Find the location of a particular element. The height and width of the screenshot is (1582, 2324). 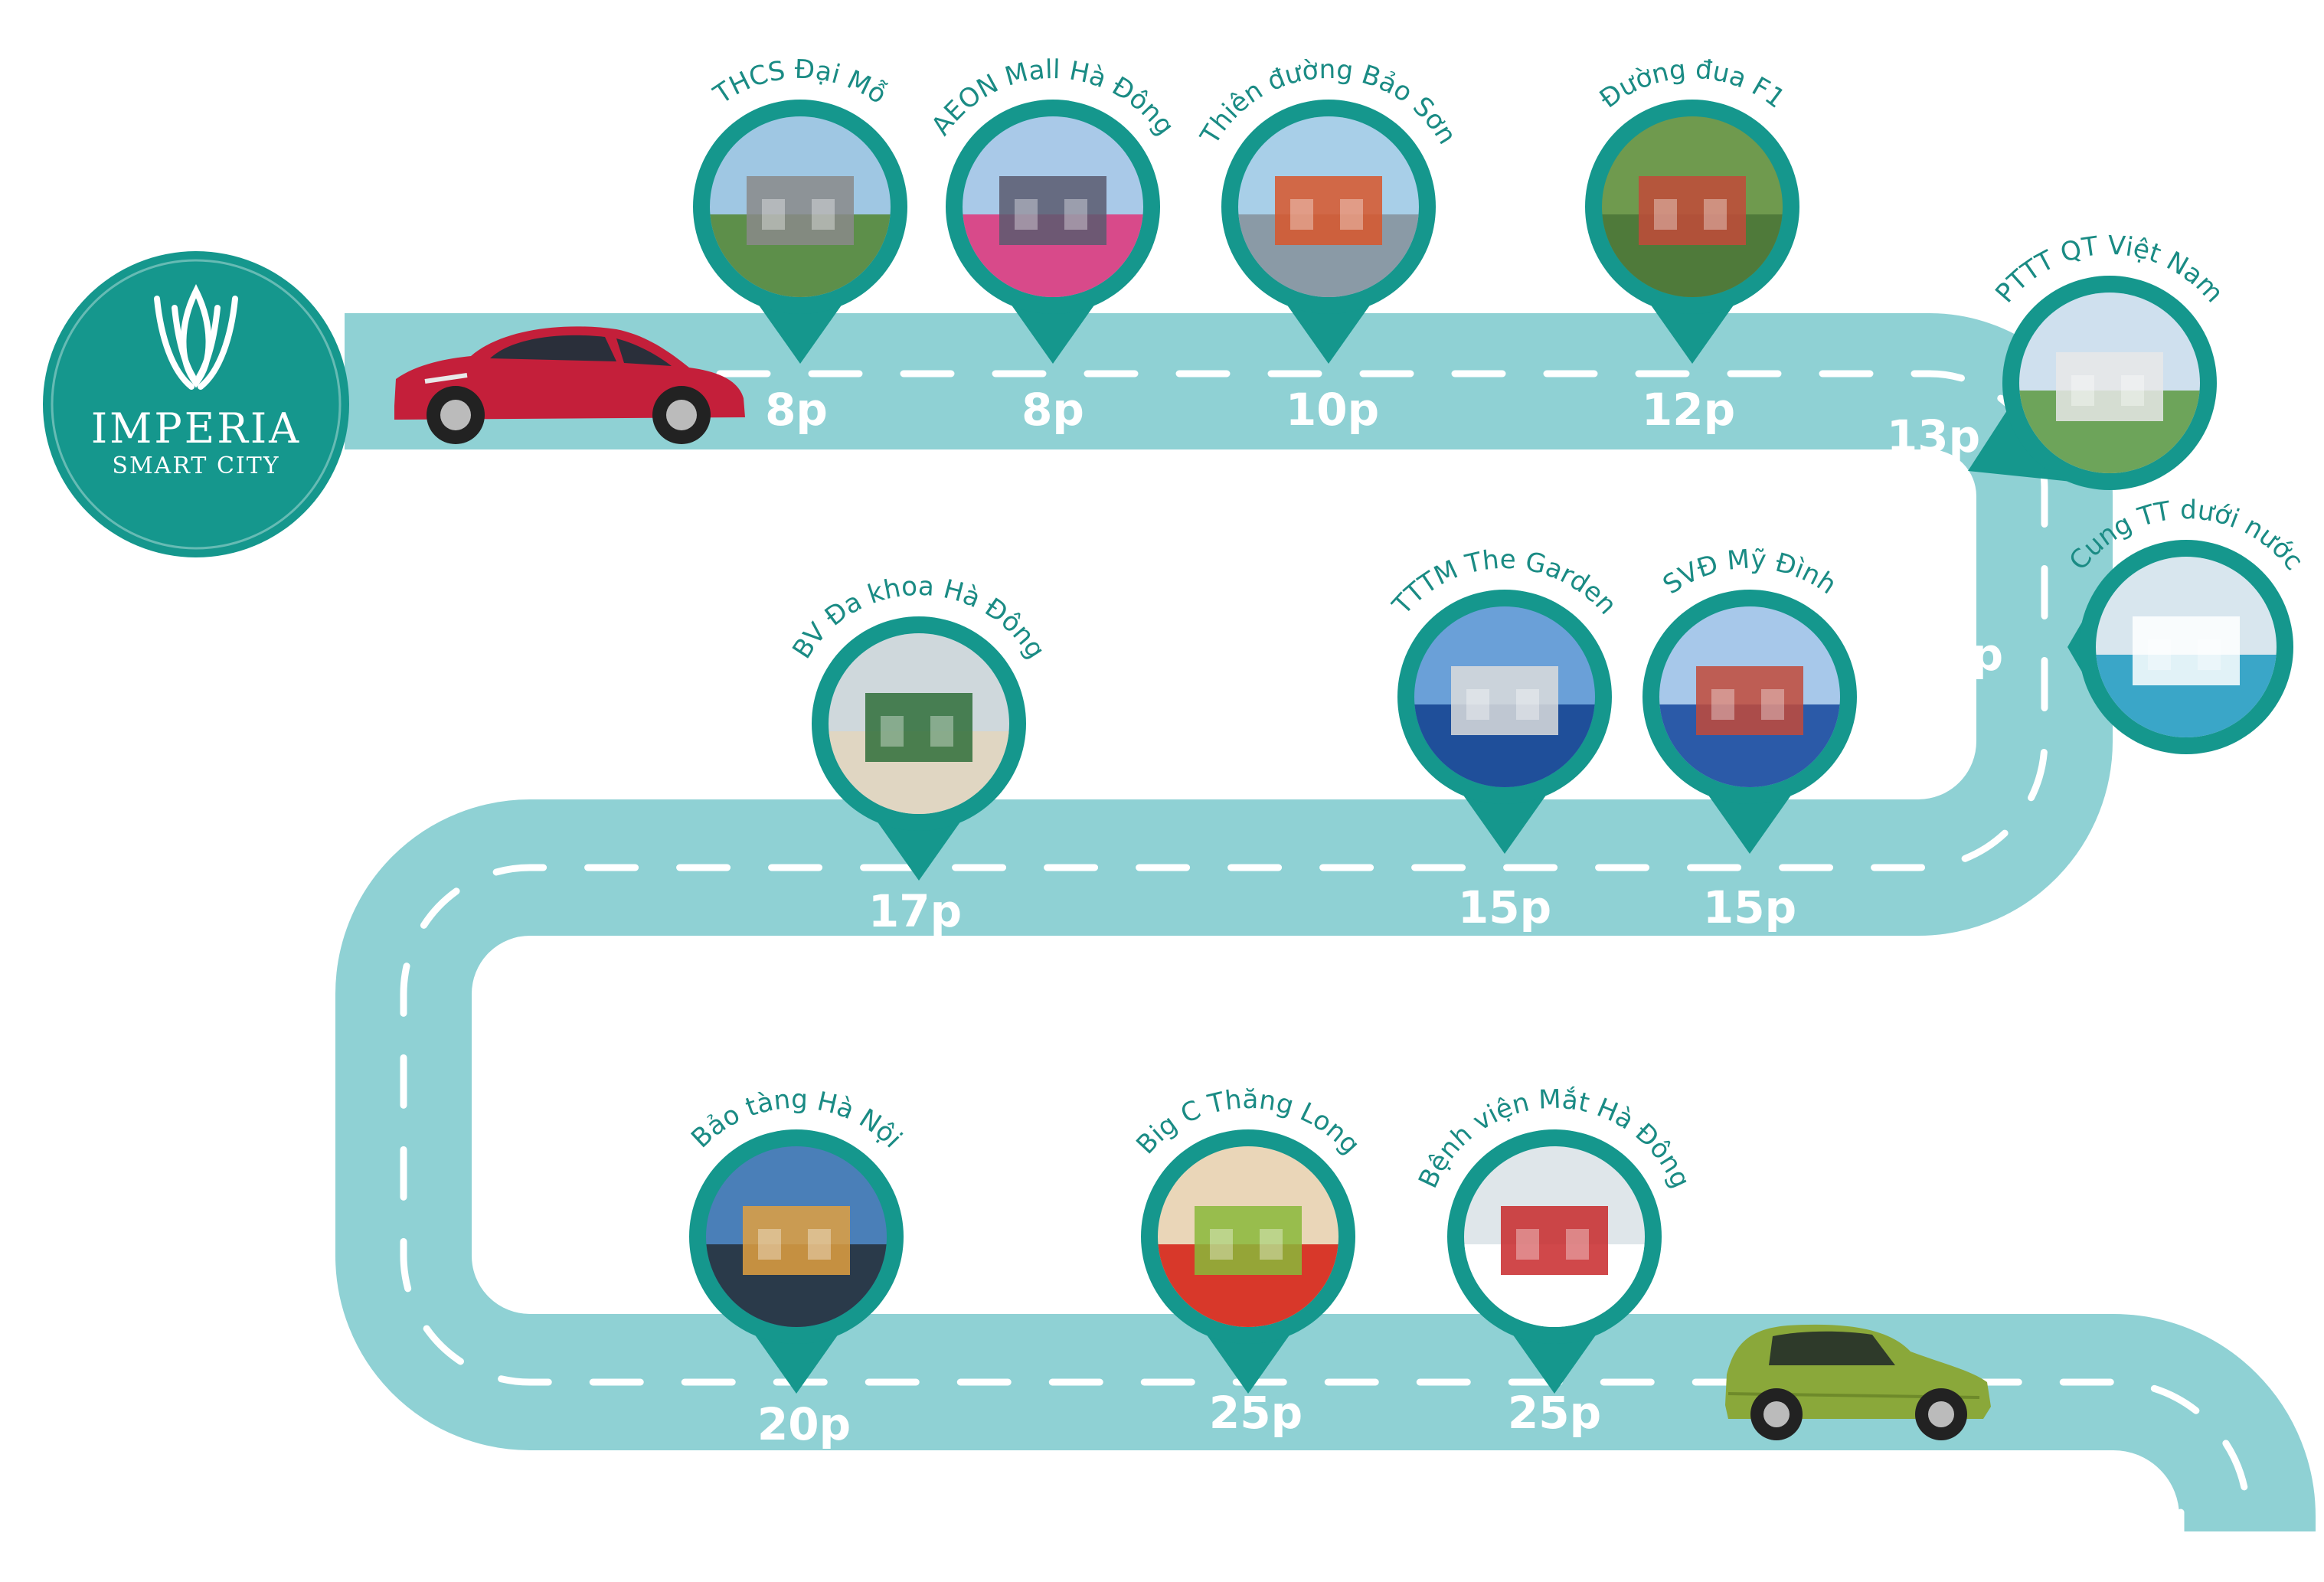

imperia-logo: IMPERIA SMART CITY is located at coordinates (196, 404).